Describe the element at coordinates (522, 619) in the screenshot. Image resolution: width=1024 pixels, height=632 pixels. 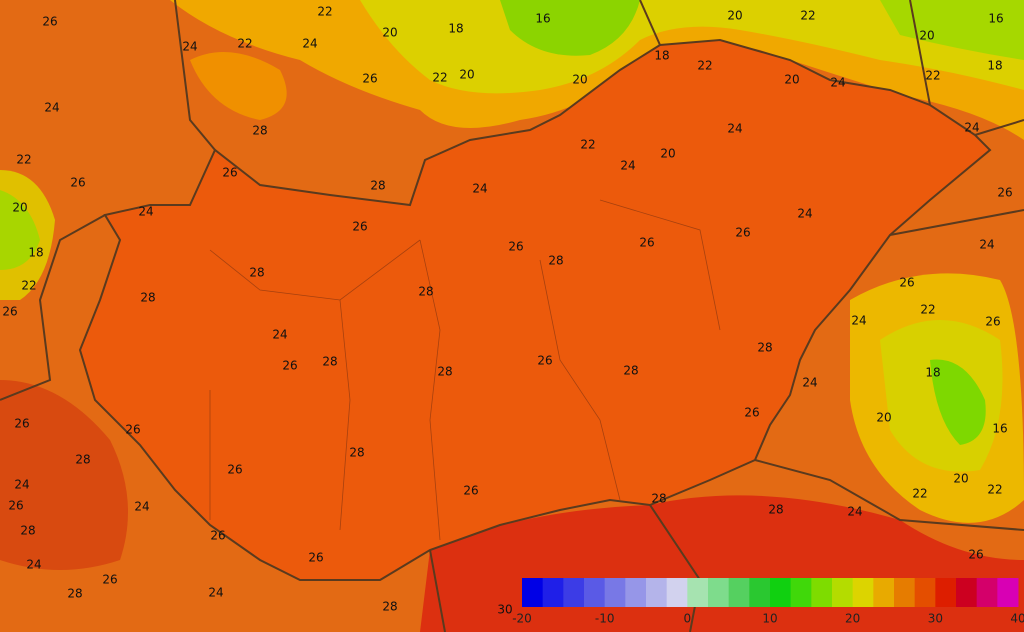
I see `colorbar-tick-label: -20` at that location.